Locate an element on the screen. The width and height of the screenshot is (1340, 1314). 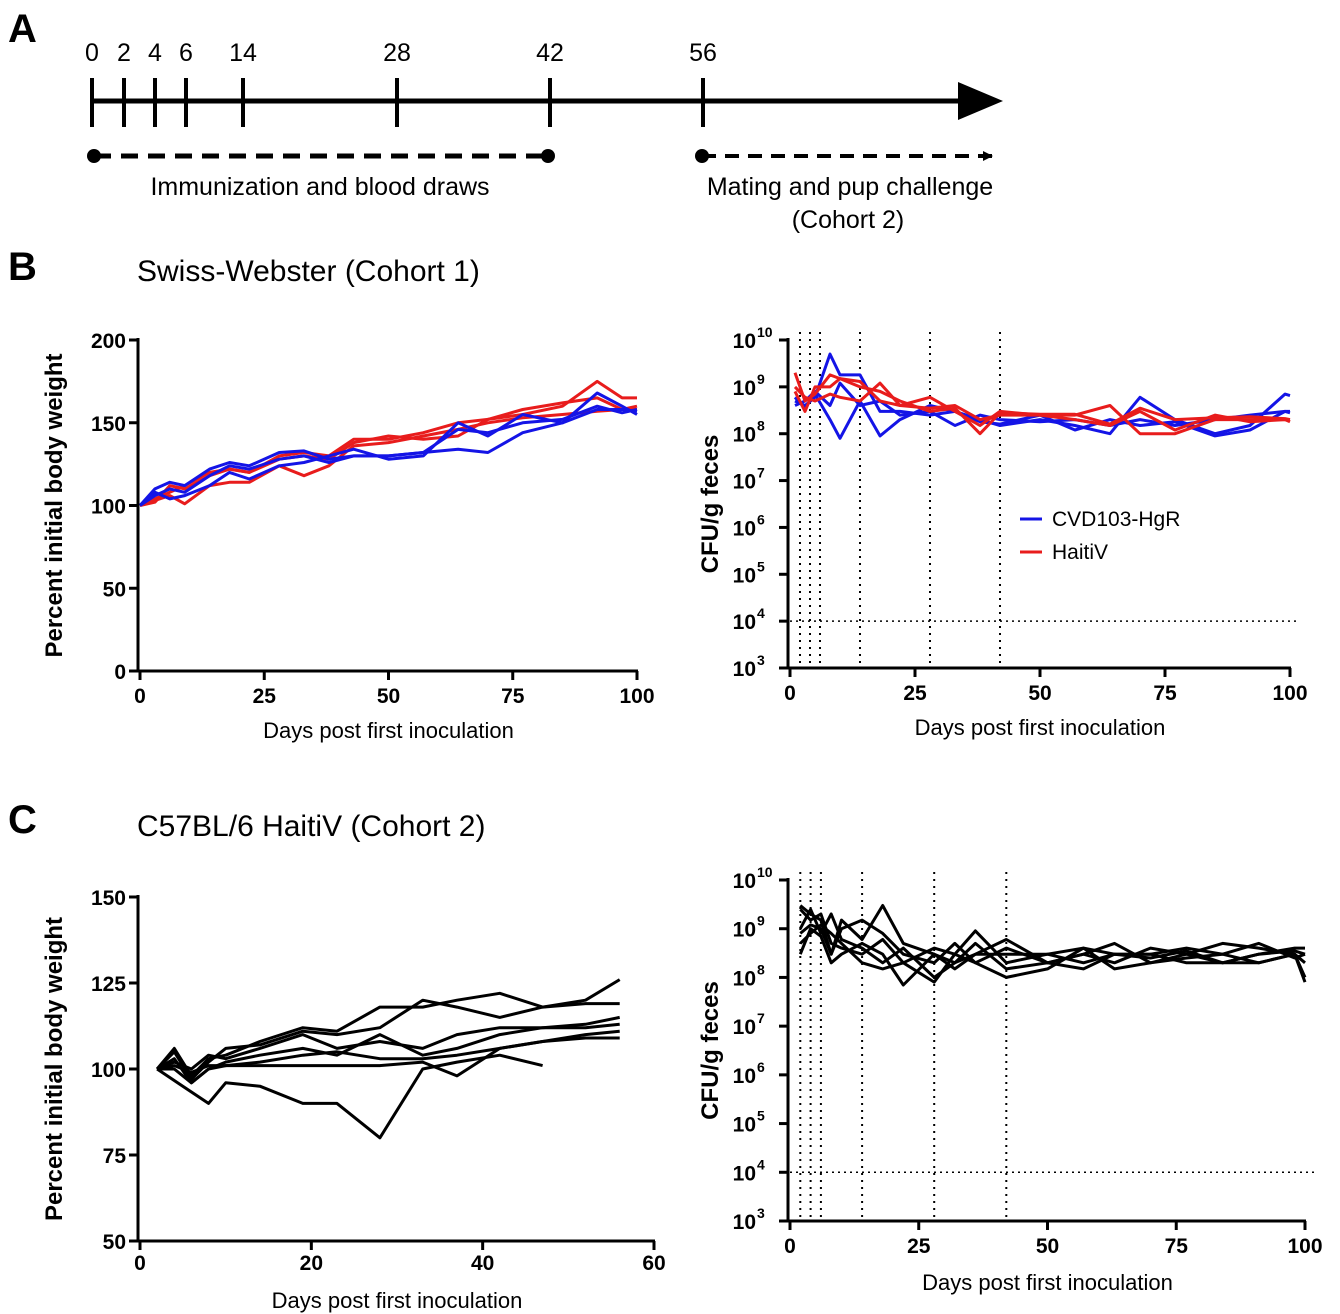
immunization-end-dot is located at coordinates (548, 156).